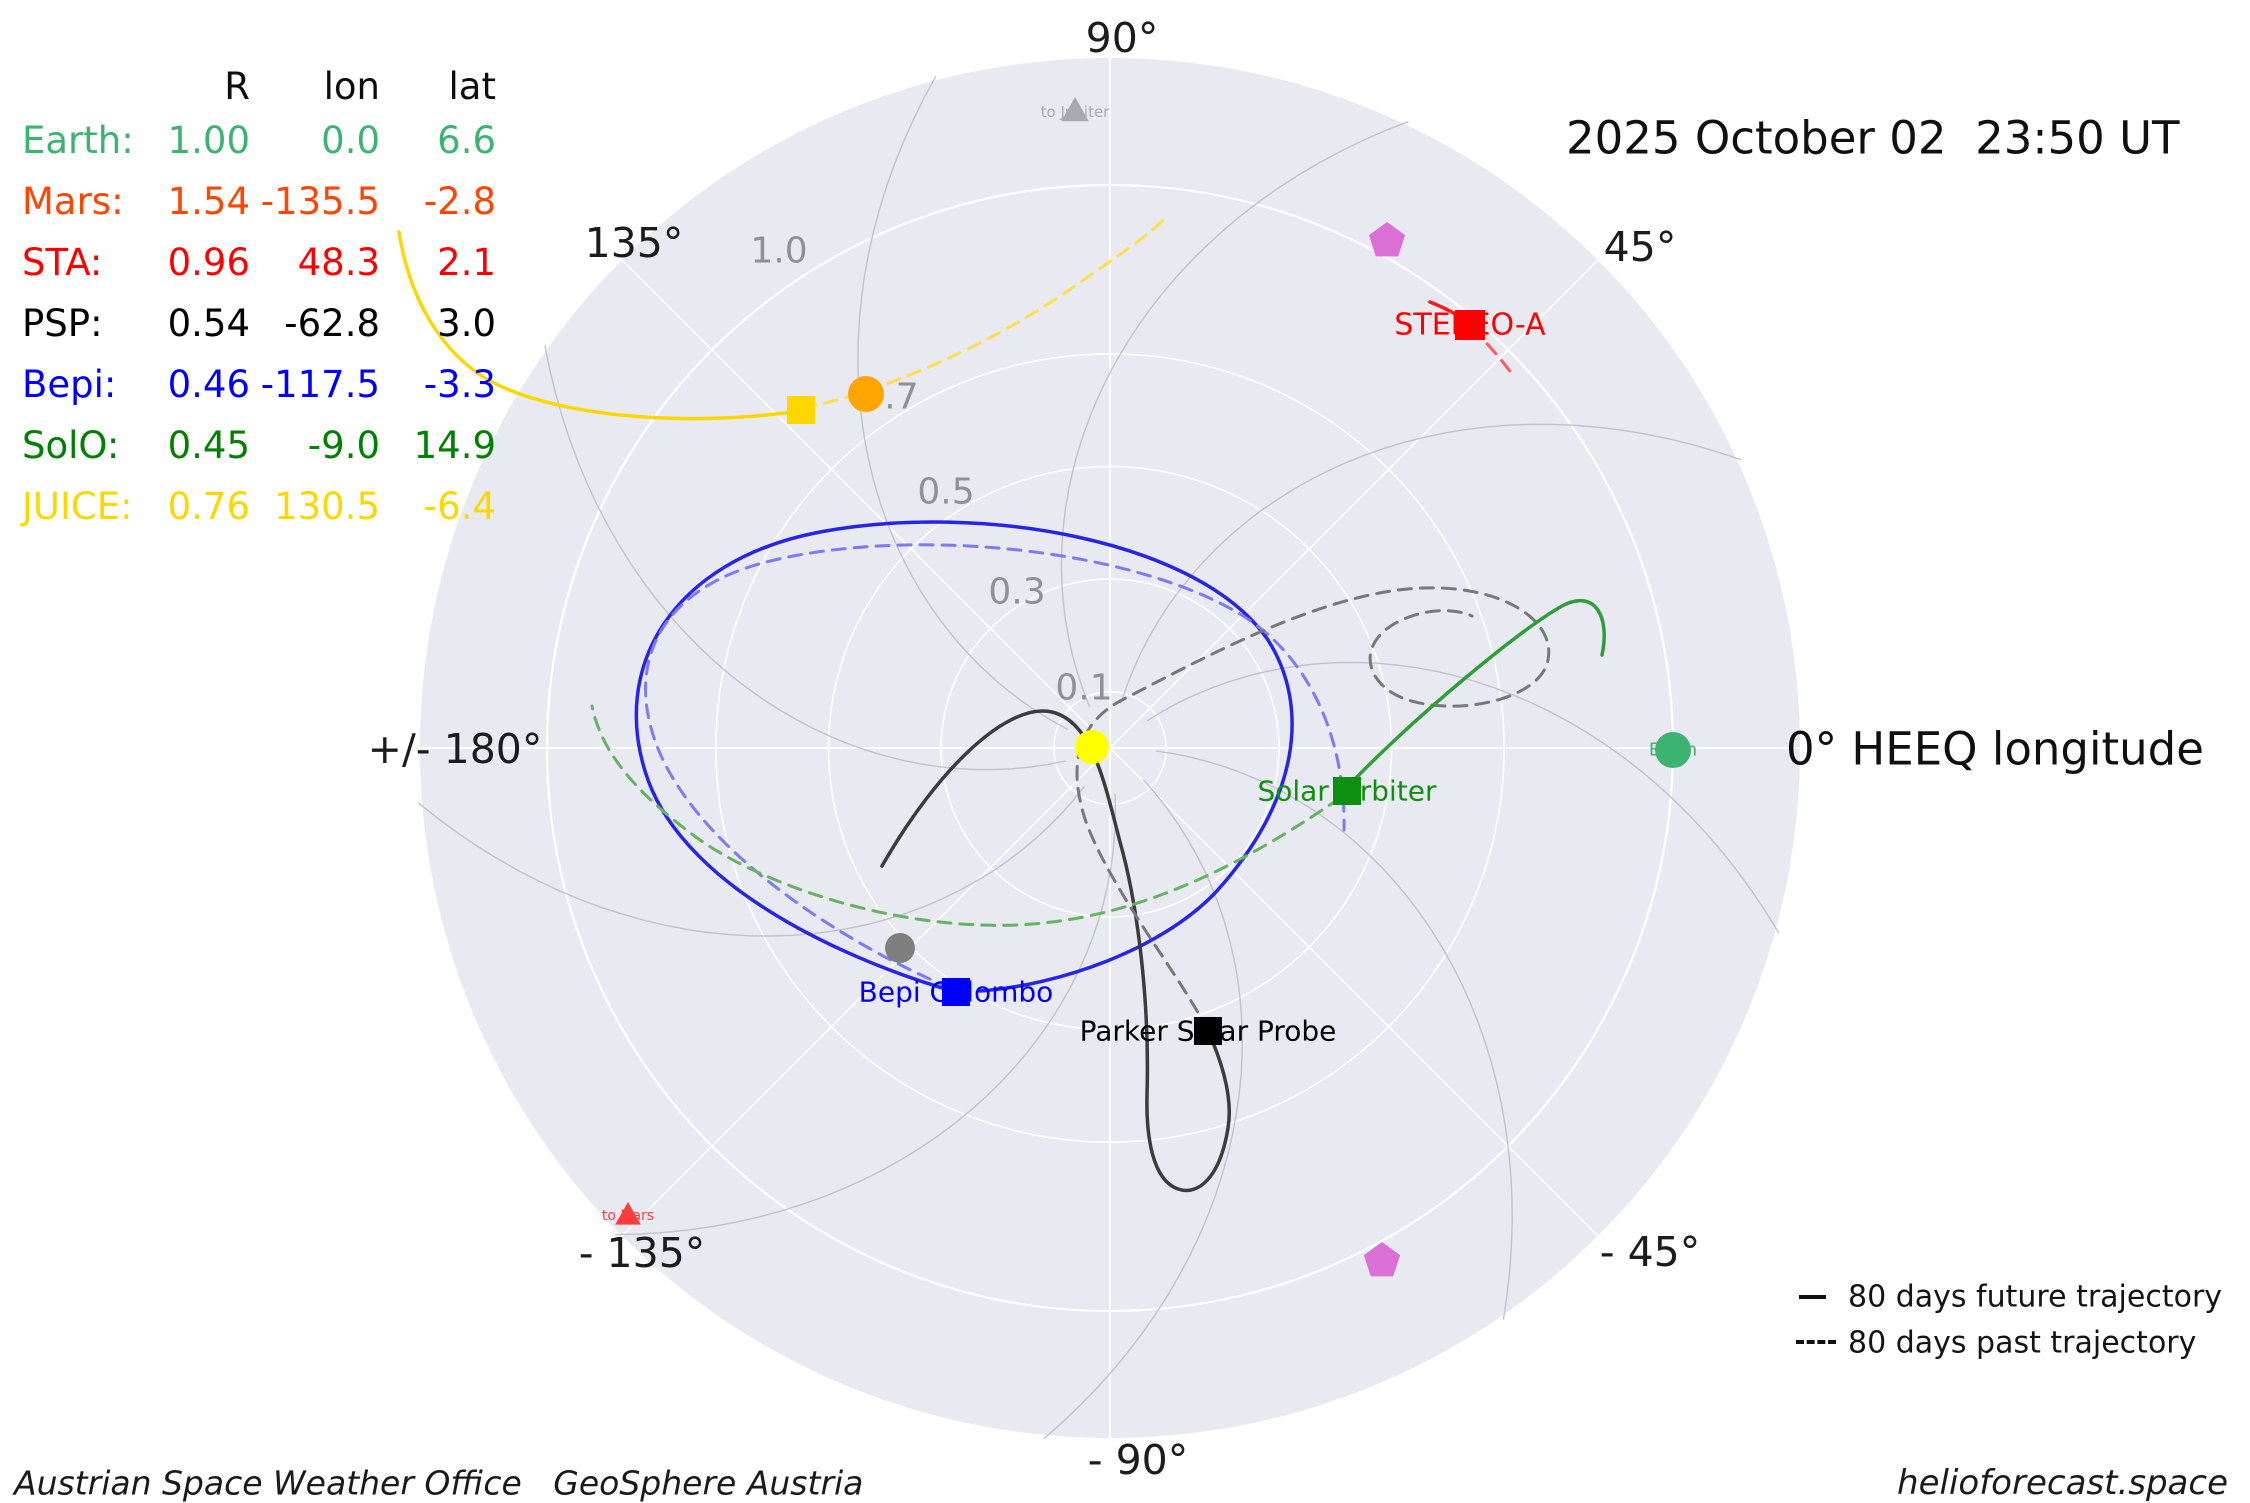 The height and width of the screenshot is (1503, 2250). I want to click on footer-website: helioforecast.space, so click(2062, 1483).